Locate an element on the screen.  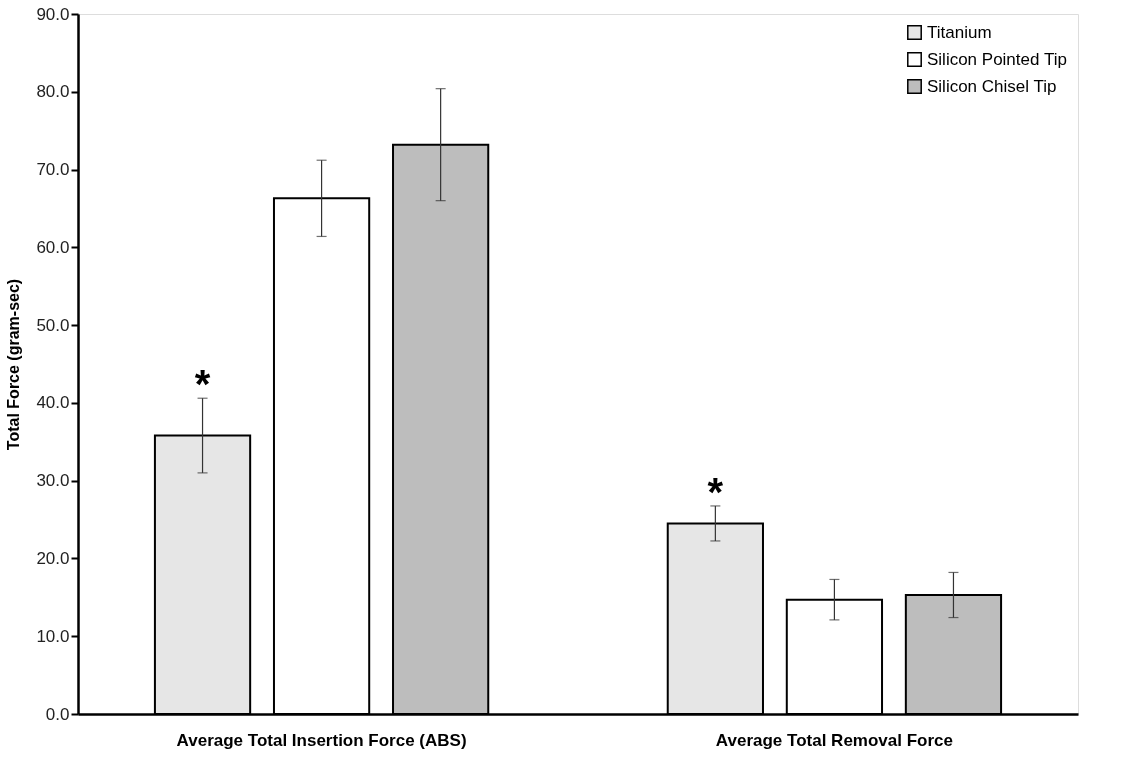
legend-label: Silicon Pointed Tip is located at coordinates (997, 59).